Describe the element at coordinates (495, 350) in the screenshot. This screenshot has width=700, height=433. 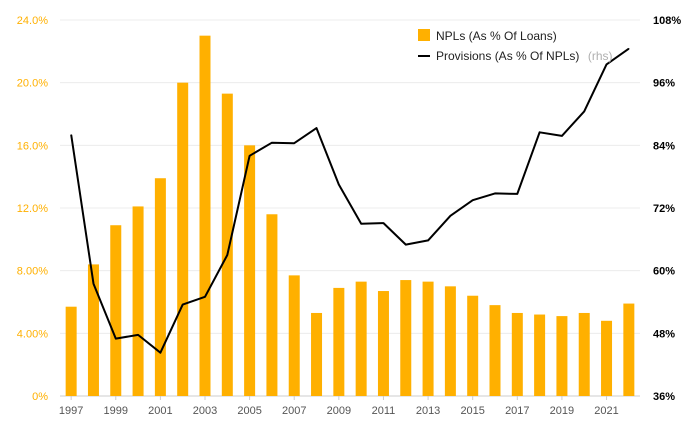
I see `npl-bar-2016` at that location.